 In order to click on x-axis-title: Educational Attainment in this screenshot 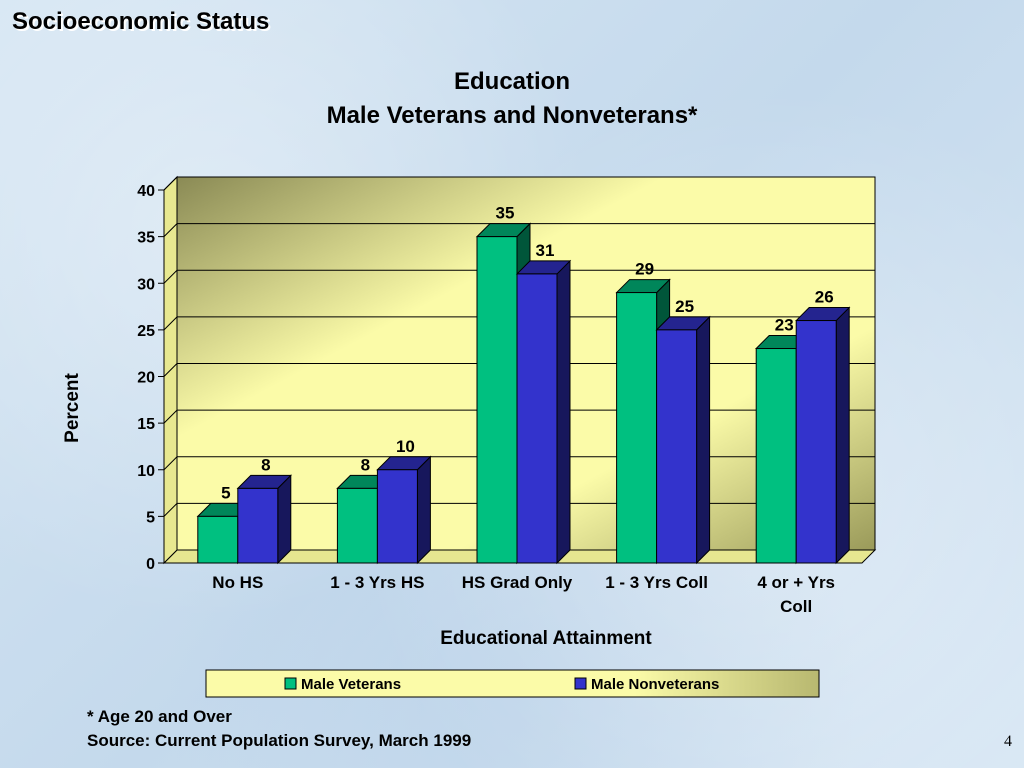, I will do `click(546, 638)`.